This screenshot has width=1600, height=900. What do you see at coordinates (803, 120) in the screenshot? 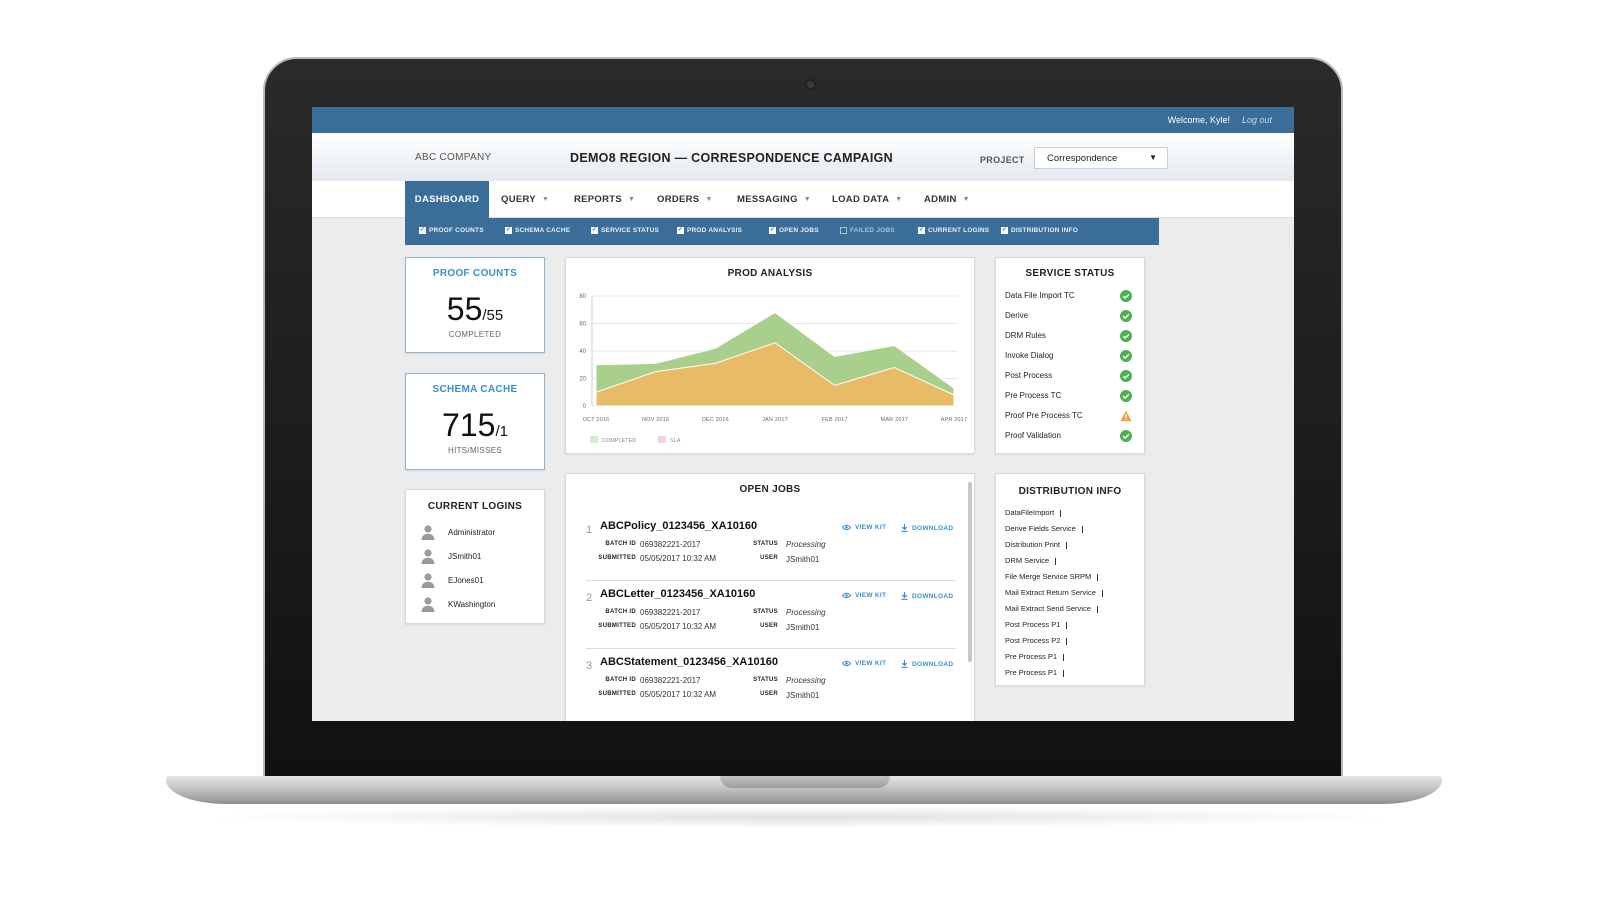
I see `top-bar: Welcome, Kyle! Log out` at bounding box center [803, 120].